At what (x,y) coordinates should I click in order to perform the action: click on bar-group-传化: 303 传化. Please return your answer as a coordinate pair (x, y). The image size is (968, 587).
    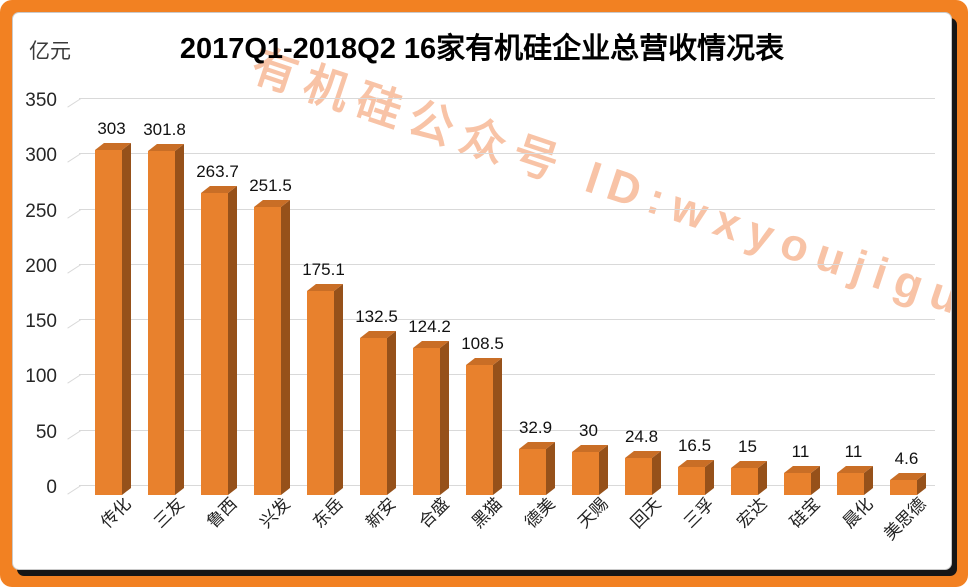
    Looking at the image, I should click on (111, 315).